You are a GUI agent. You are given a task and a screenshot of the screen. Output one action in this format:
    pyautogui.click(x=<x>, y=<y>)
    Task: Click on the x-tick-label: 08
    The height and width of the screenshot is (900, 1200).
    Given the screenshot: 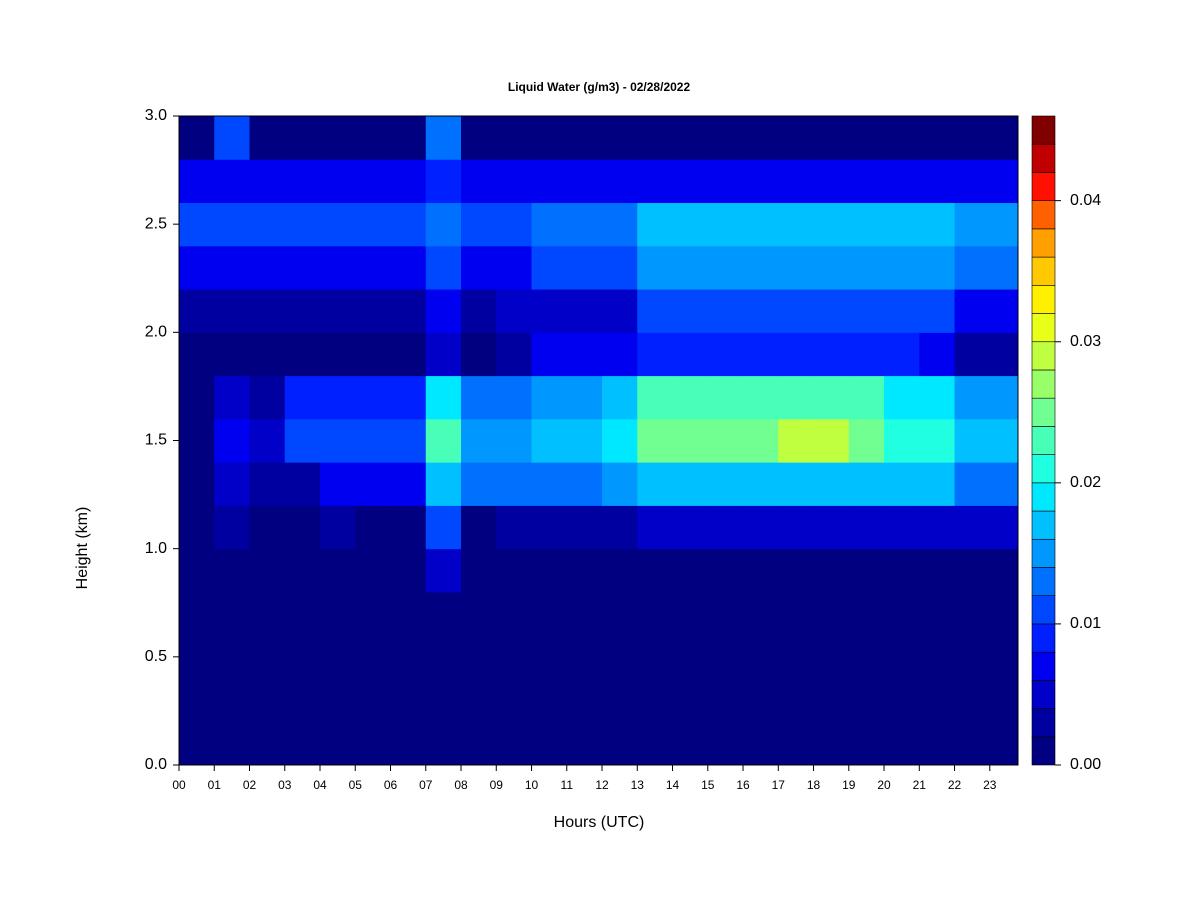 What is the action you would take?
    pyautogui.click(x=461, y=785)
    